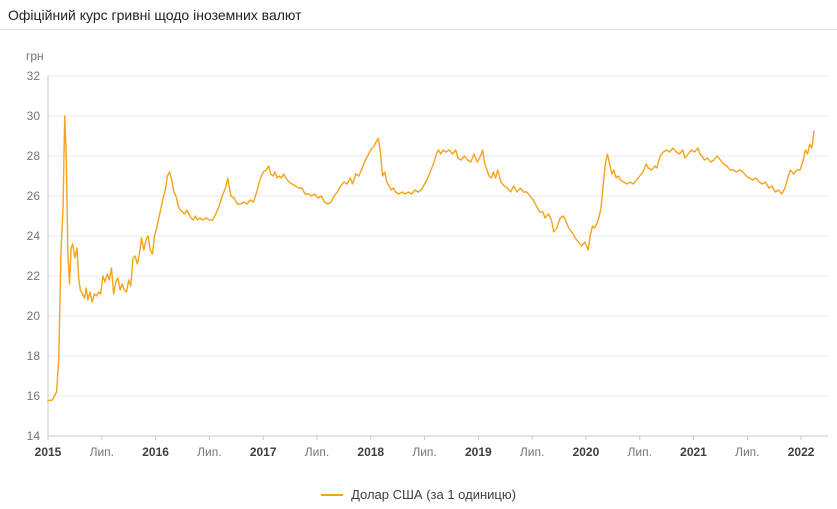 This screenshot has height=509, width=837. I want to click on chart-legend: Долар США (за 1 одиницю), so click(418, 494).